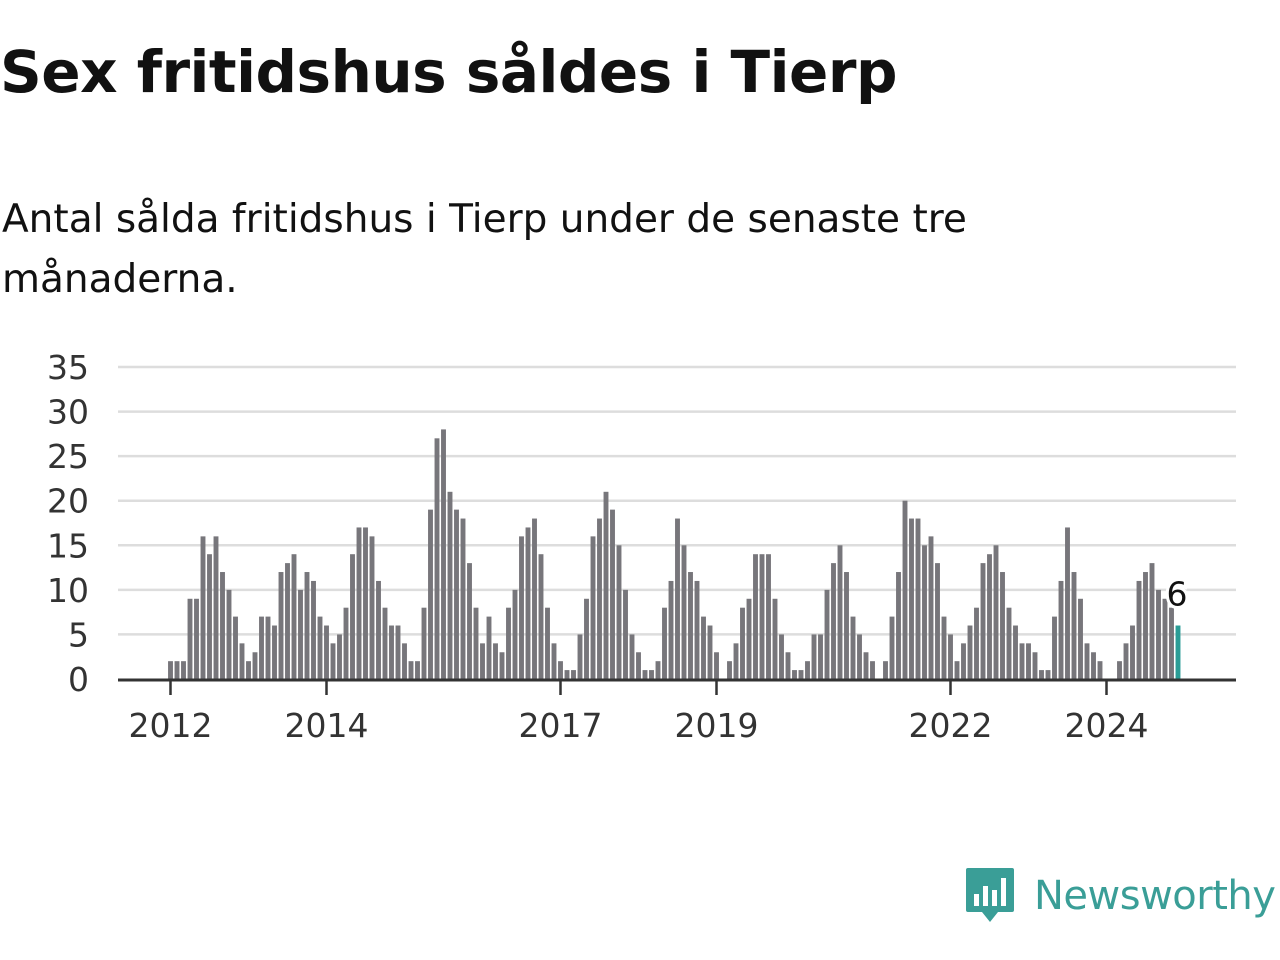 This screenshot has height=960, width=1280. I want to click on y-axis-labels: 0 5 10 15 20 25 30 35, so click(68, 523).